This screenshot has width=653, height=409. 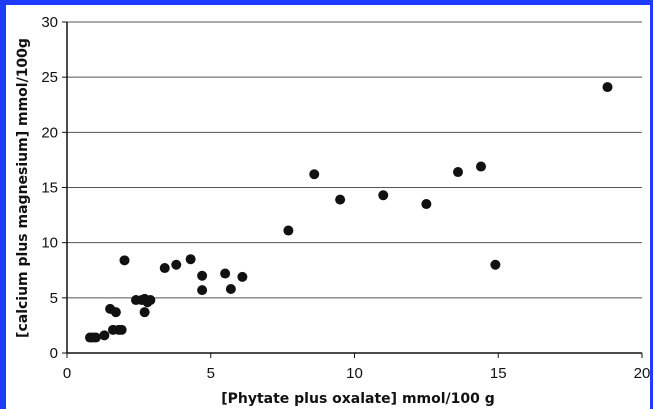 I want to click on x-tick-label: 0, so click(x=67, y=373).